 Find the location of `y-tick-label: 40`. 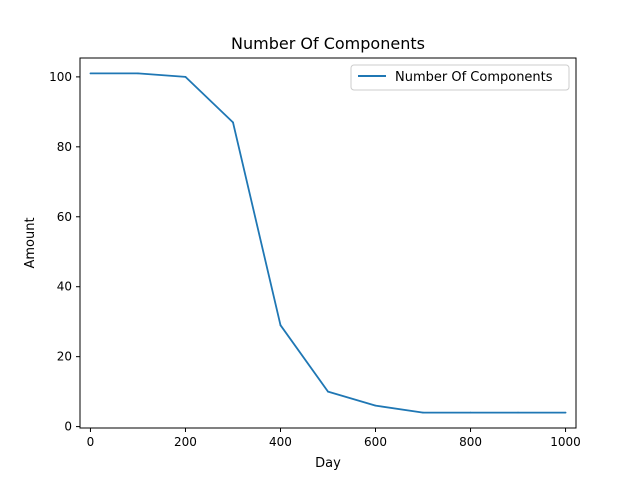

y-tick-label: 40 is located at coordinates (64, 287).